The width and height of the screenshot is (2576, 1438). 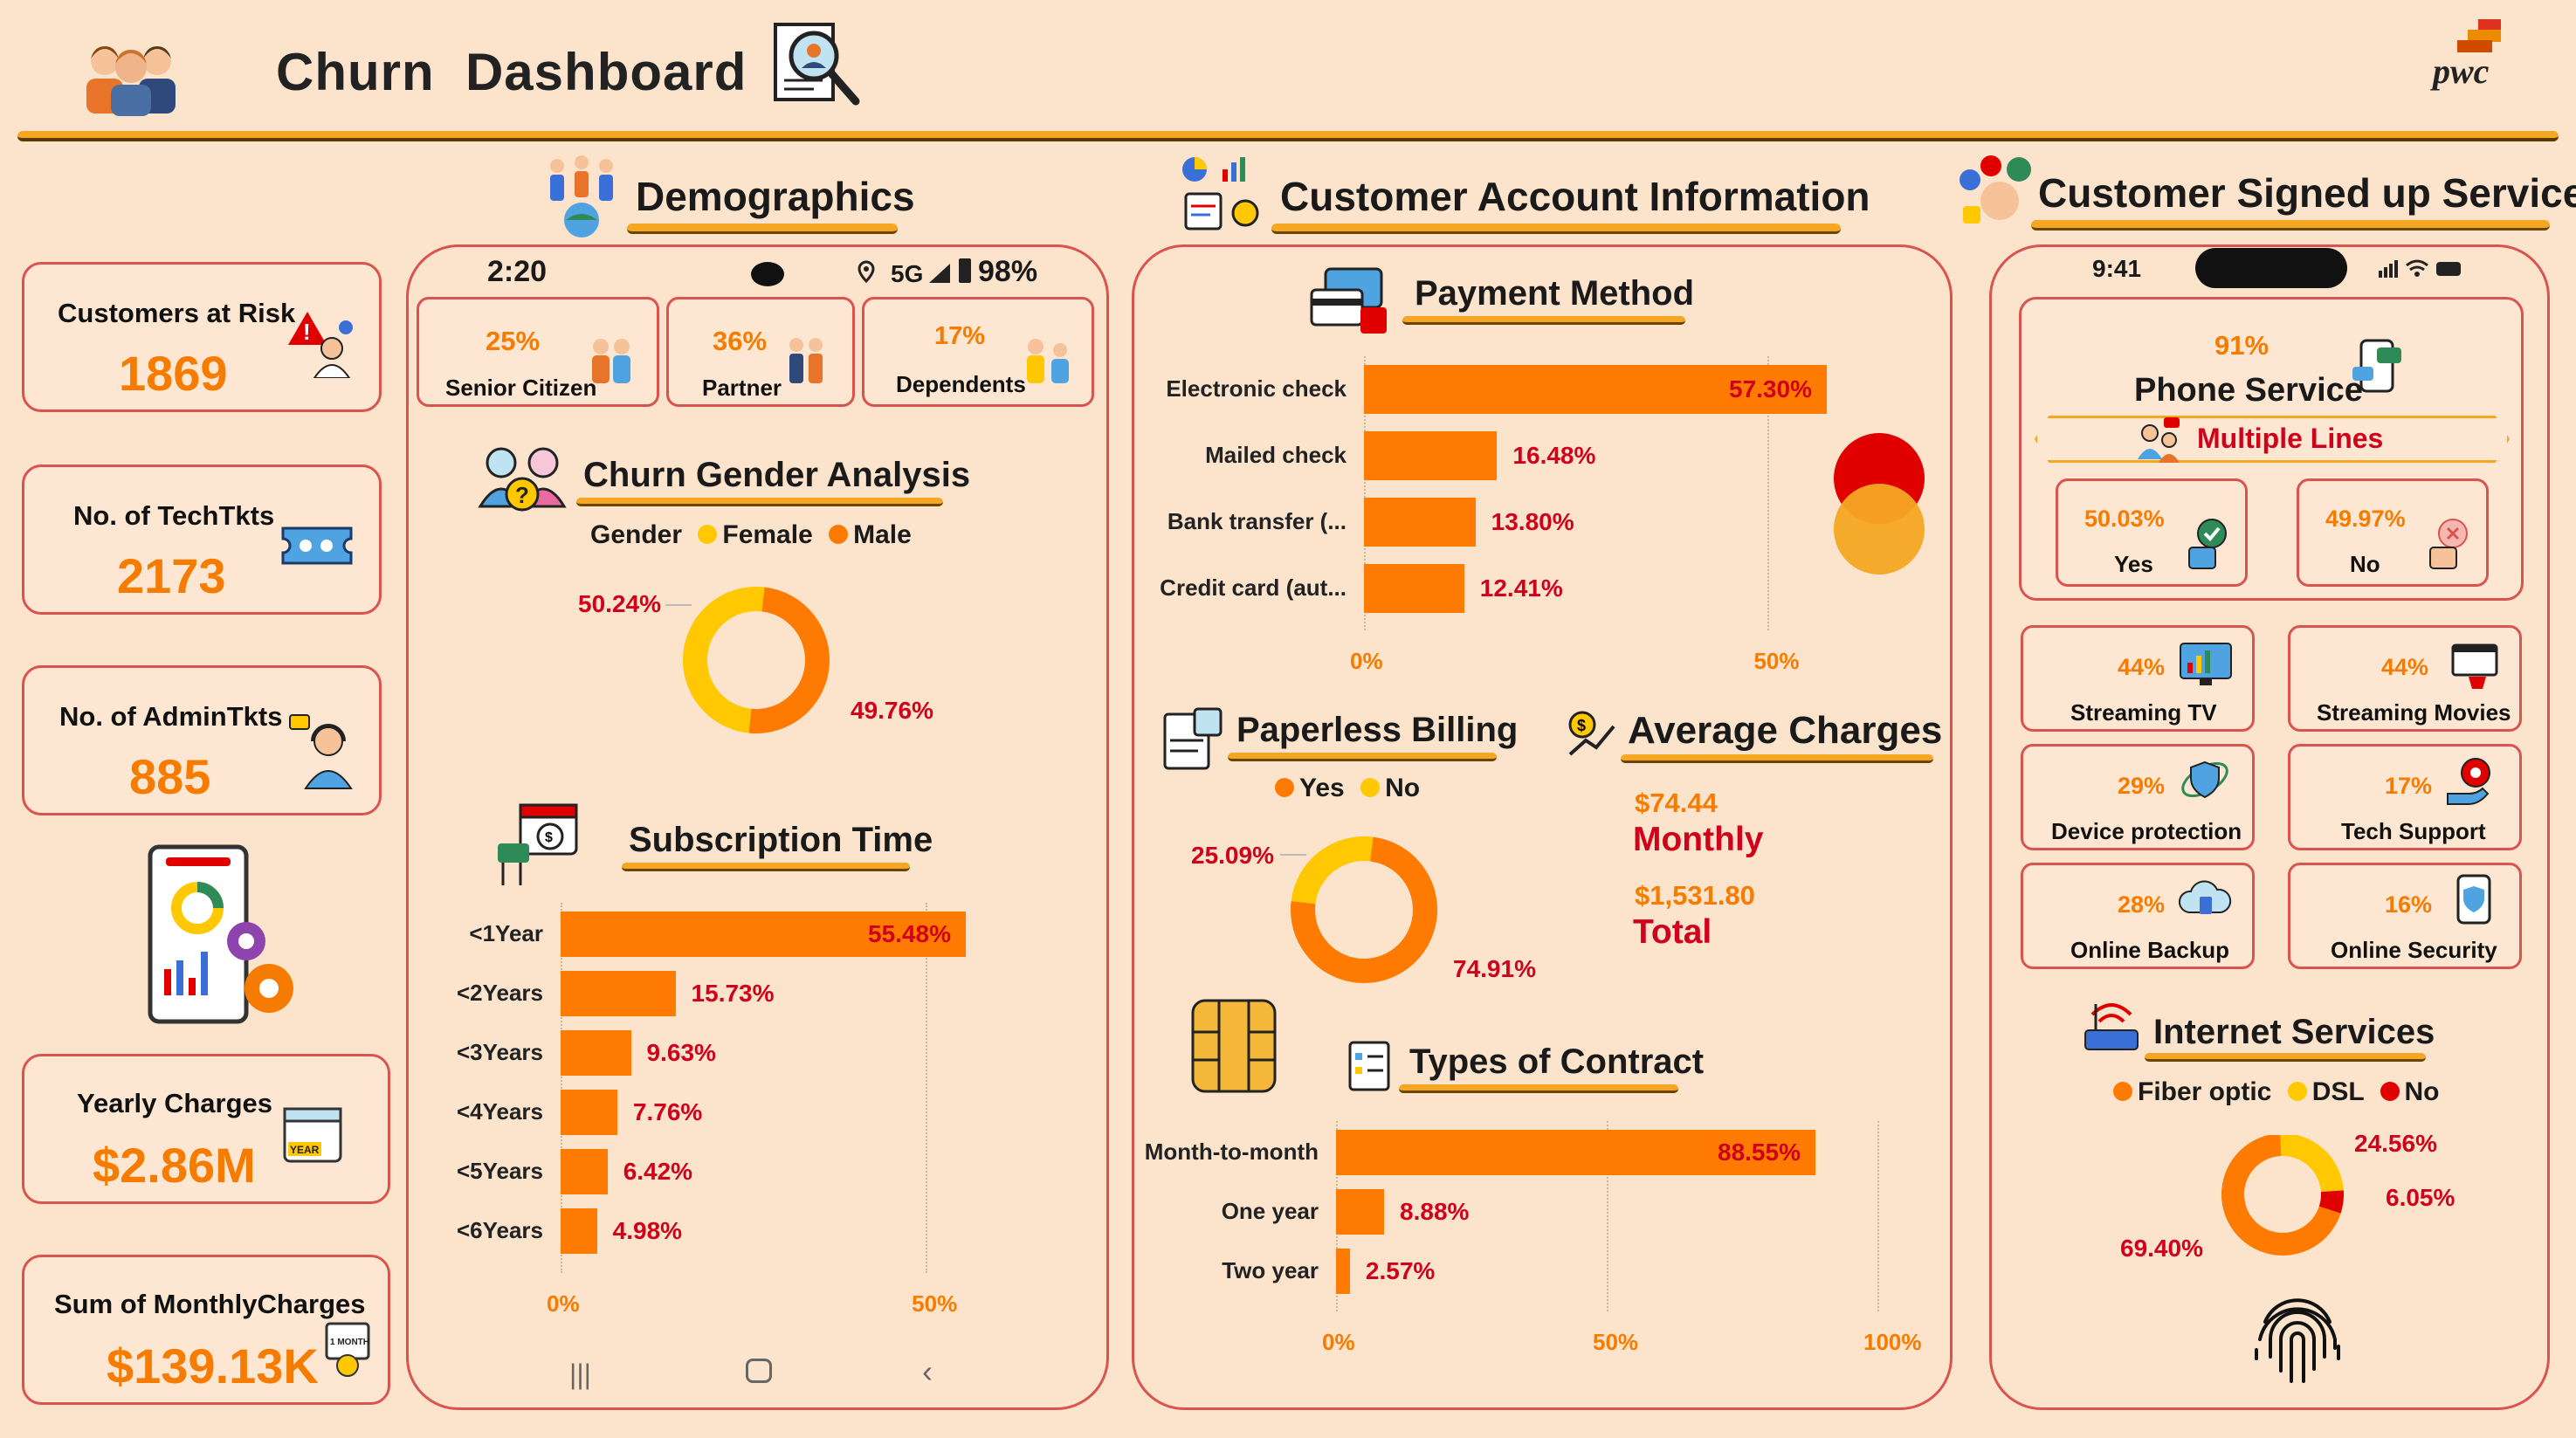 I want to click on bar-value-label: 16.48%, so click(x=1554, y=456).